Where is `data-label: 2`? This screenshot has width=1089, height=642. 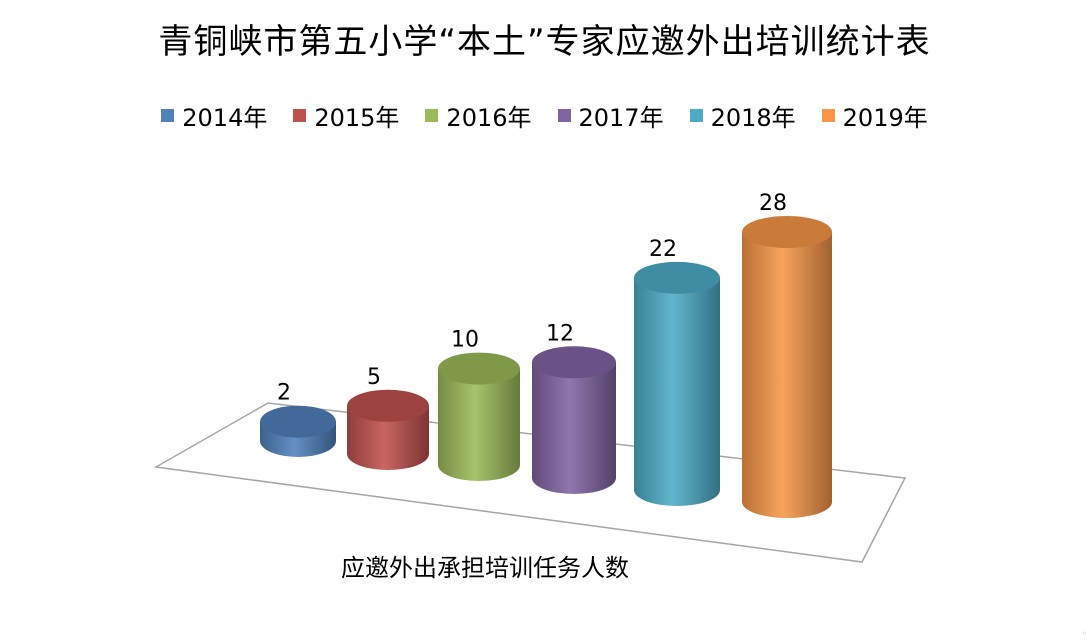
data-label: 2 is located at coordinates (284, 393).